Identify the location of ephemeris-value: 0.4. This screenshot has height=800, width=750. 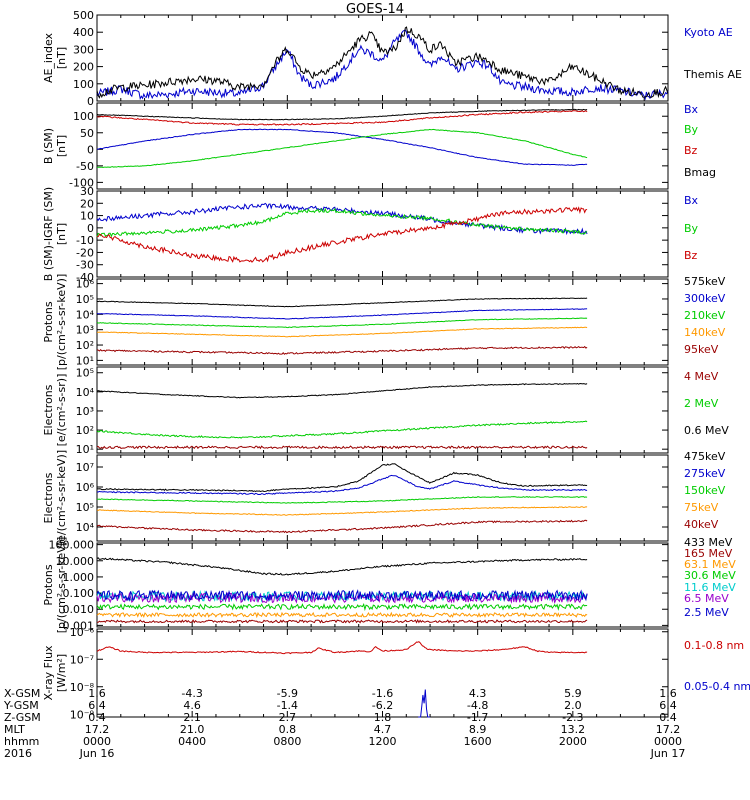
(97, 717).